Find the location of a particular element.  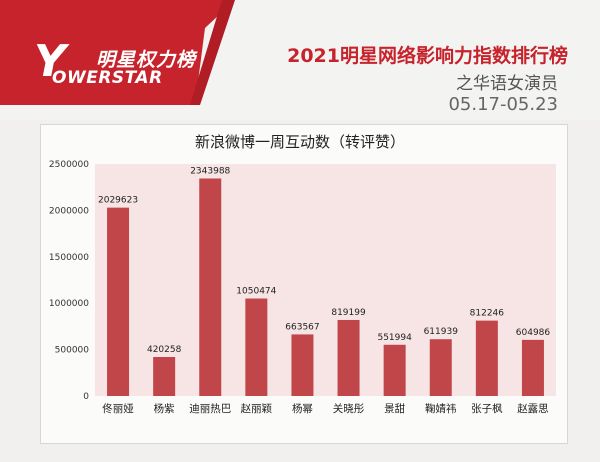

x-tick-label: 鞠婧祎 is located at coordinates (441, 408).